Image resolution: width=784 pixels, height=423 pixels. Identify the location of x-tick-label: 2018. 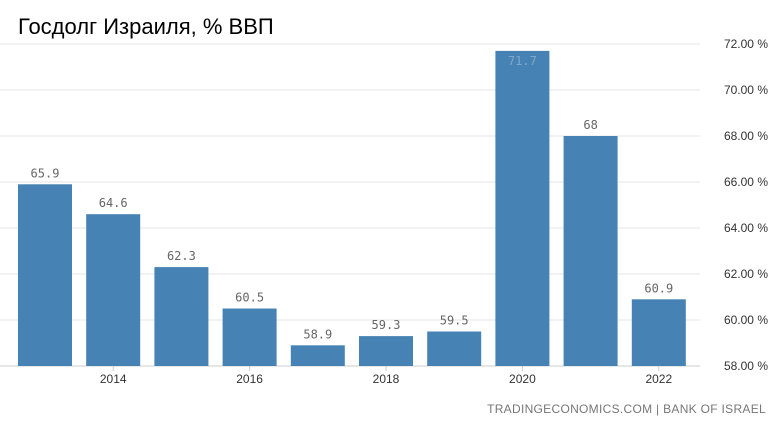
(386, 379).